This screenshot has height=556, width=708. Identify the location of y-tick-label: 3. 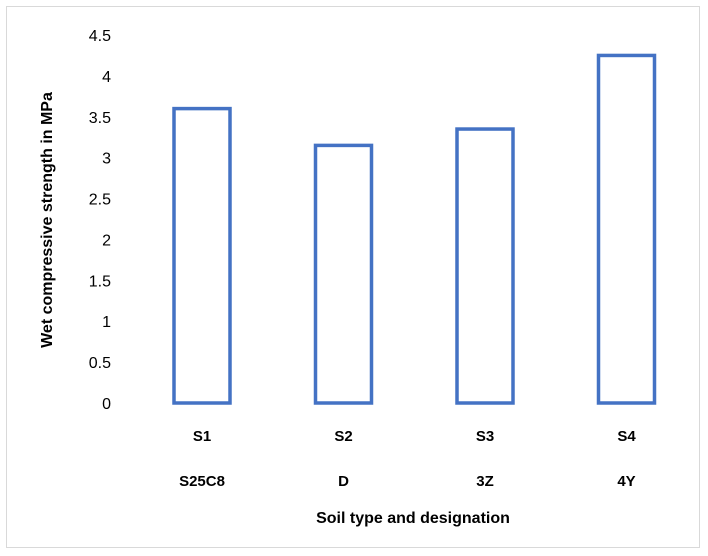
(106, 159).